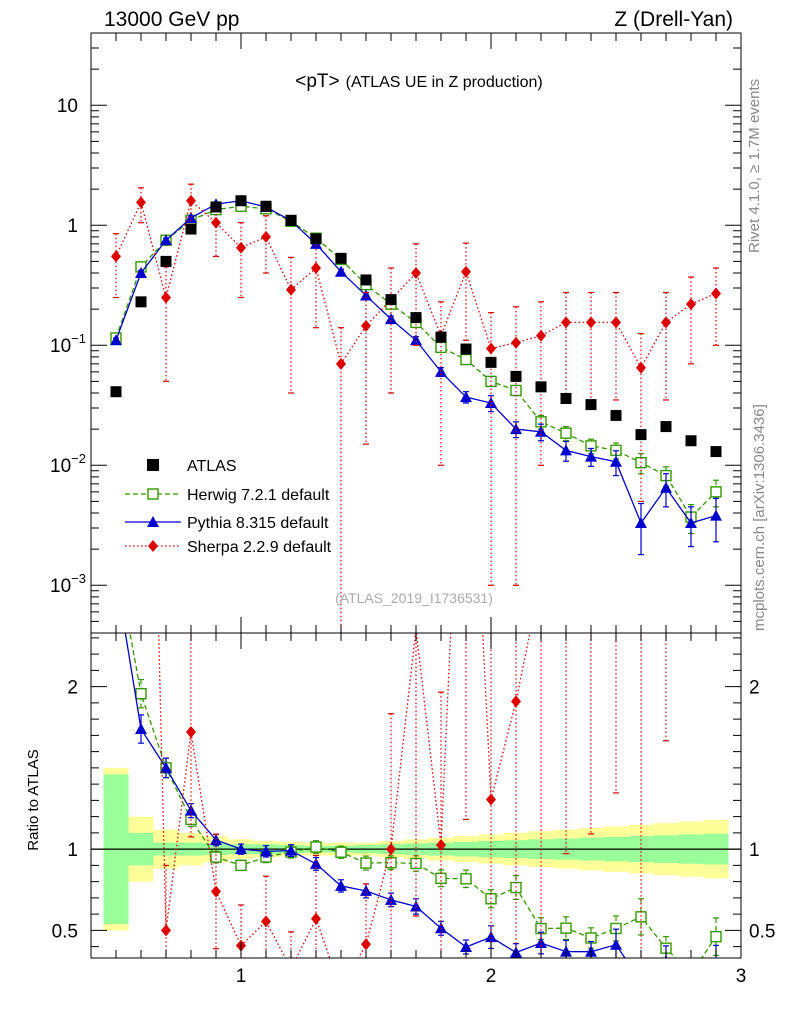 The width and height of the screenshot is (786, 1029). I want to click on header-process: Z (Drell-Yan), so click(673, 19).